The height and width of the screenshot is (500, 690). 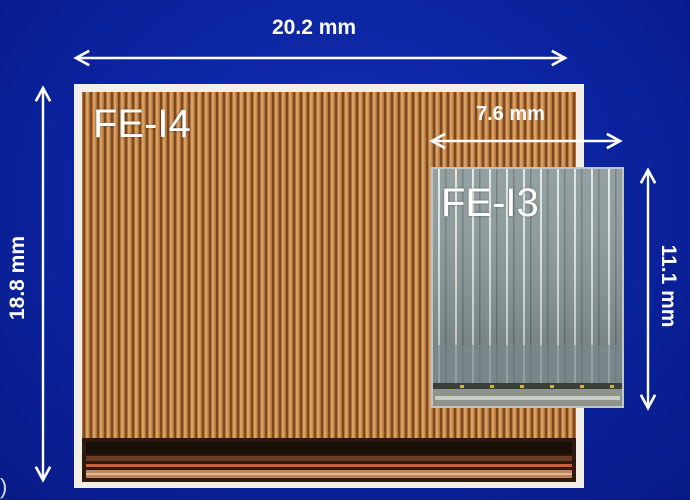 I want to click on fe-i3-chip, so click(x=527, y=287).